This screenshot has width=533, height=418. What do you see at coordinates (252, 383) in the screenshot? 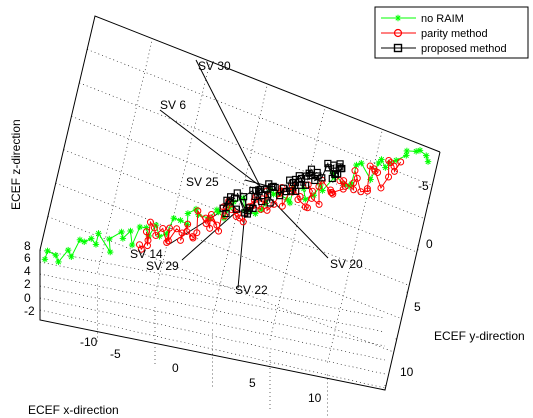
I see `x-tick-label: 5` at bounding box center [252, 383].